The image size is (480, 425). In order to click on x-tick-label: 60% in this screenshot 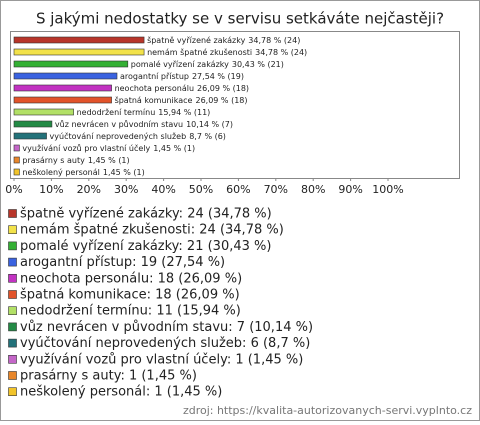, I will do `click(238, 189)`.